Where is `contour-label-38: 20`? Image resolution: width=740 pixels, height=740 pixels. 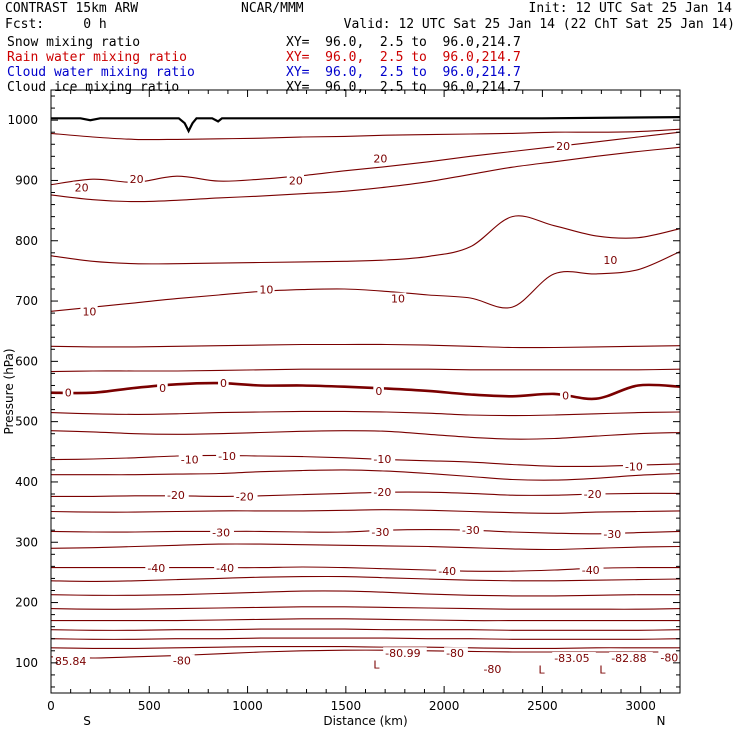 contour-label-38: 20 is located at coordinates (296, 180).